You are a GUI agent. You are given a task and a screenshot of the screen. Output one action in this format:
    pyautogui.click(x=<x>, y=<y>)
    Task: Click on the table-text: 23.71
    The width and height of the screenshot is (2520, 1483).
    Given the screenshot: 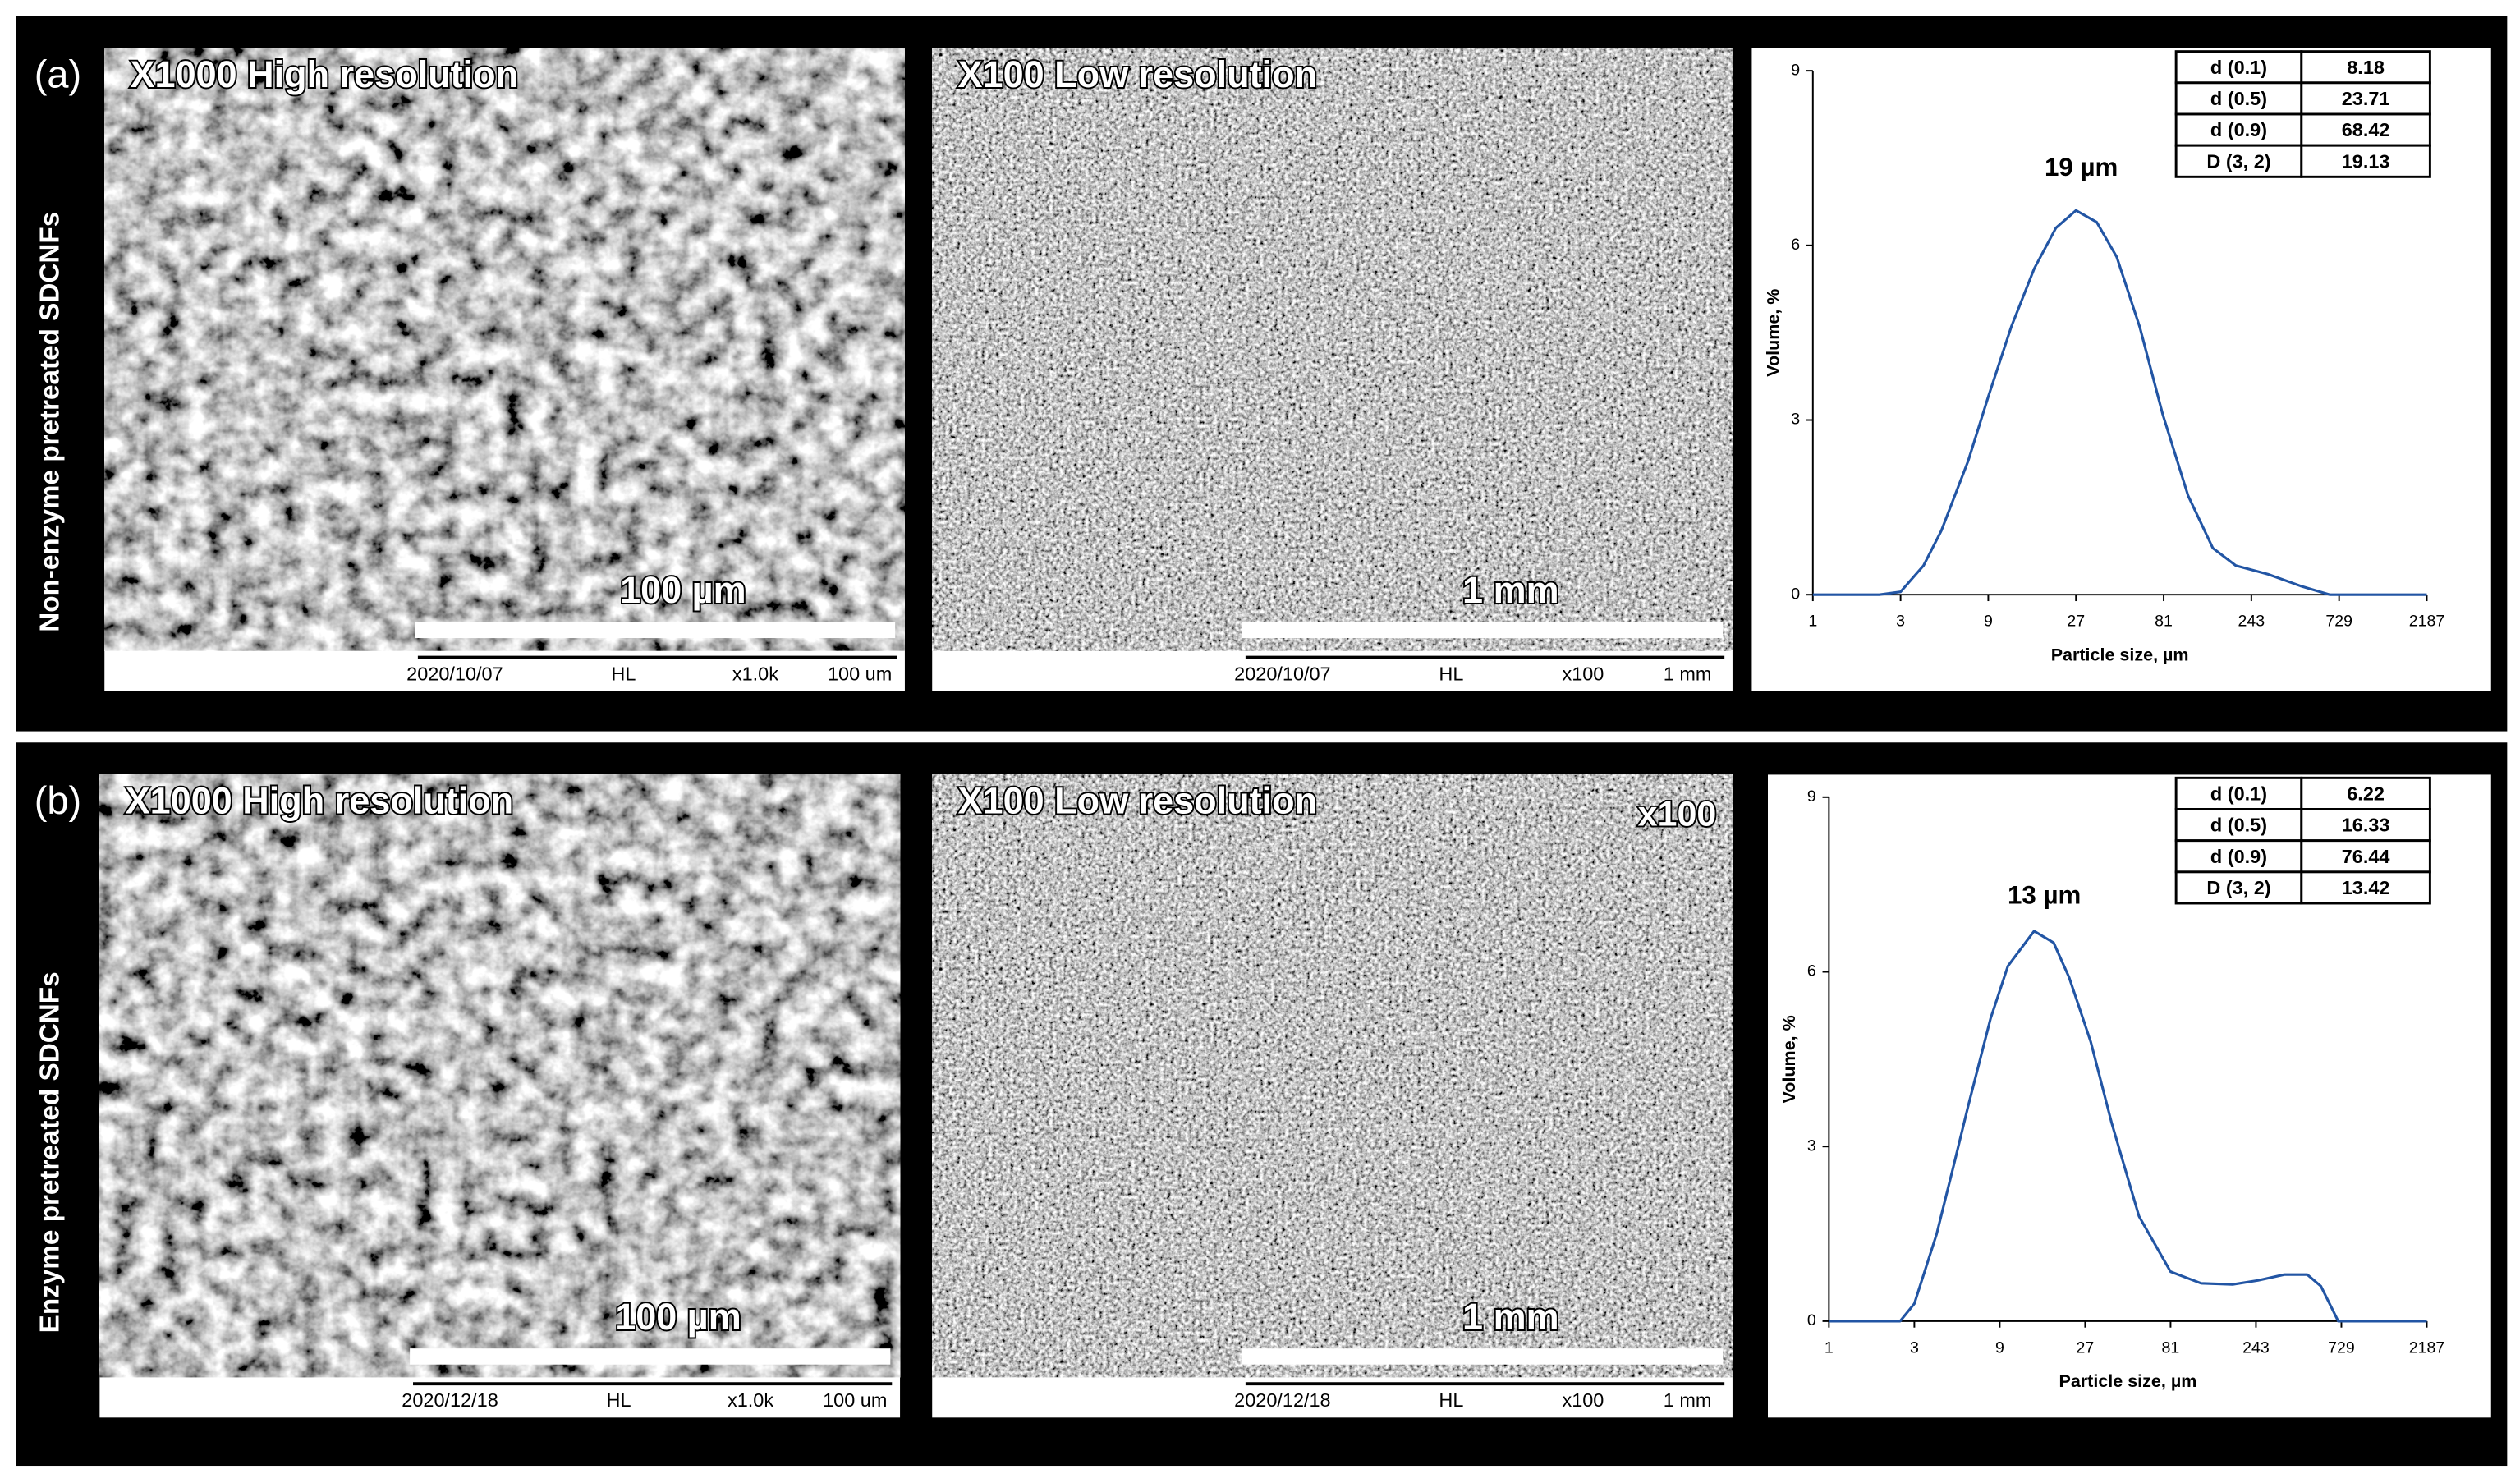 What is the action you would take?
    pyautogui.click(x=2366, y=98)
    